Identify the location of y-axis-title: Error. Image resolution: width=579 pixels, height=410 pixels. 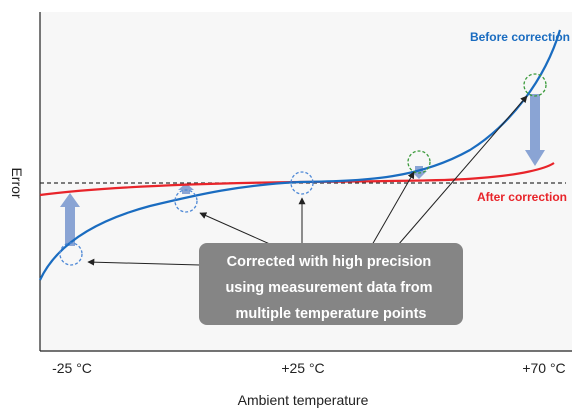
(17, 182).